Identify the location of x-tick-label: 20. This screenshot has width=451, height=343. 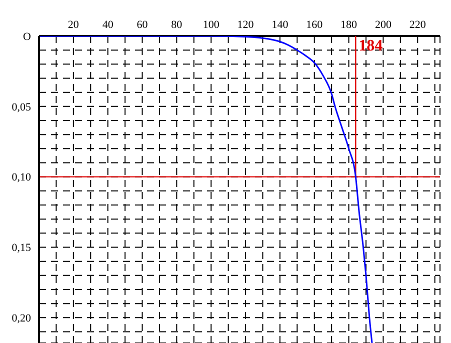
(74, 25).